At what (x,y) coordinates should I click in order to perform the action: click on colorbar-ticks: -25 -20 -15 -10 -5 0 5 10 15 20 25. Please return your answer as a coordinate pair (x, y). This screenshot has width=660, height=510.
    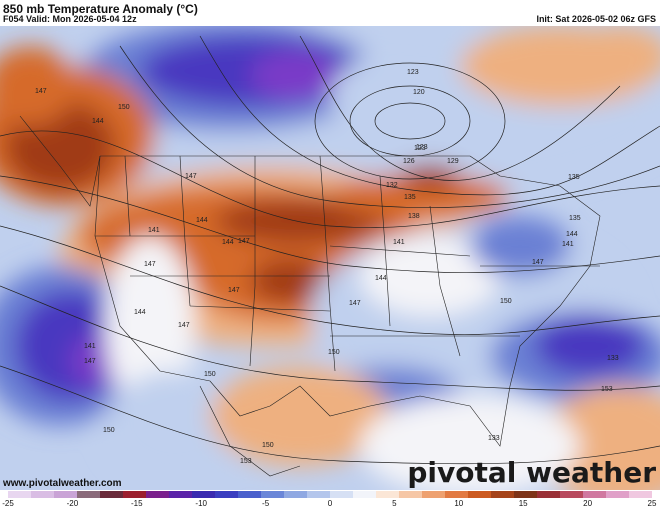
    Looking at the image, I should click on (329, 504).